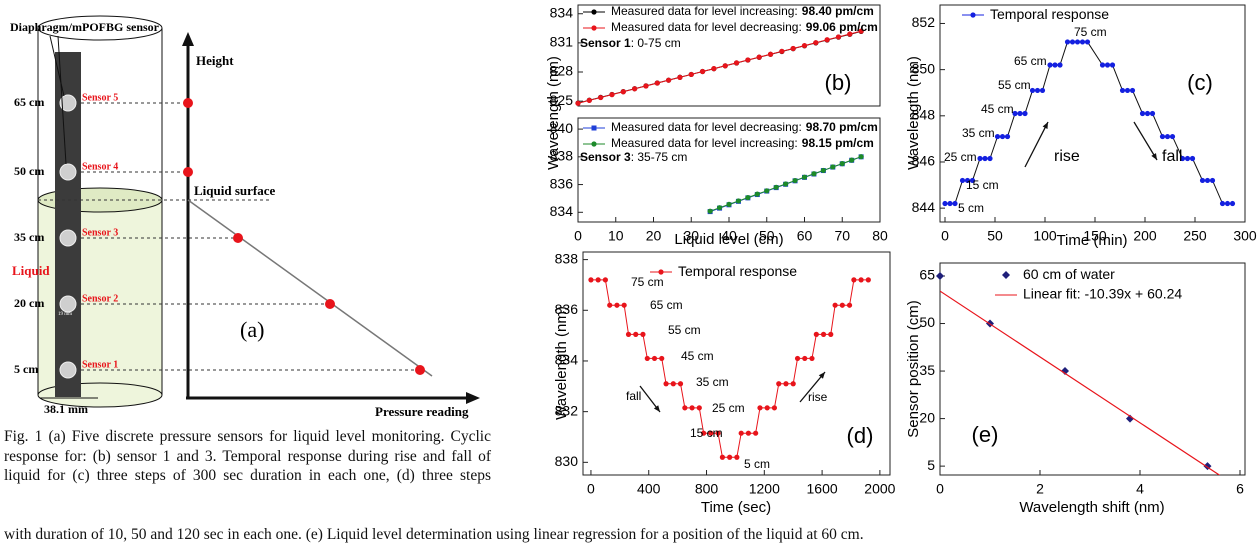 This screenshot has width=1260, height=548. What do you see at coordinates (838, 11) in the screenshot?
I see `legend-rate: 98.40 pm/cm` at bounding box center [838, 11].